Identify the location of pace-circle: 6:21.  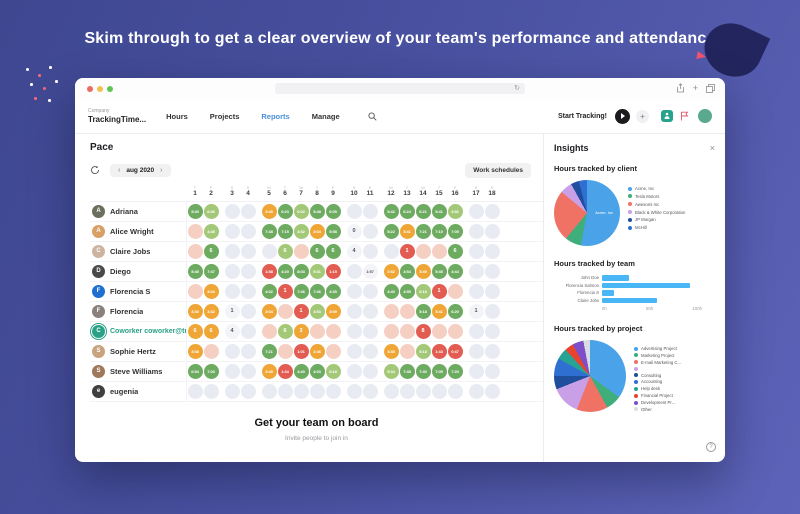
(423, 211).